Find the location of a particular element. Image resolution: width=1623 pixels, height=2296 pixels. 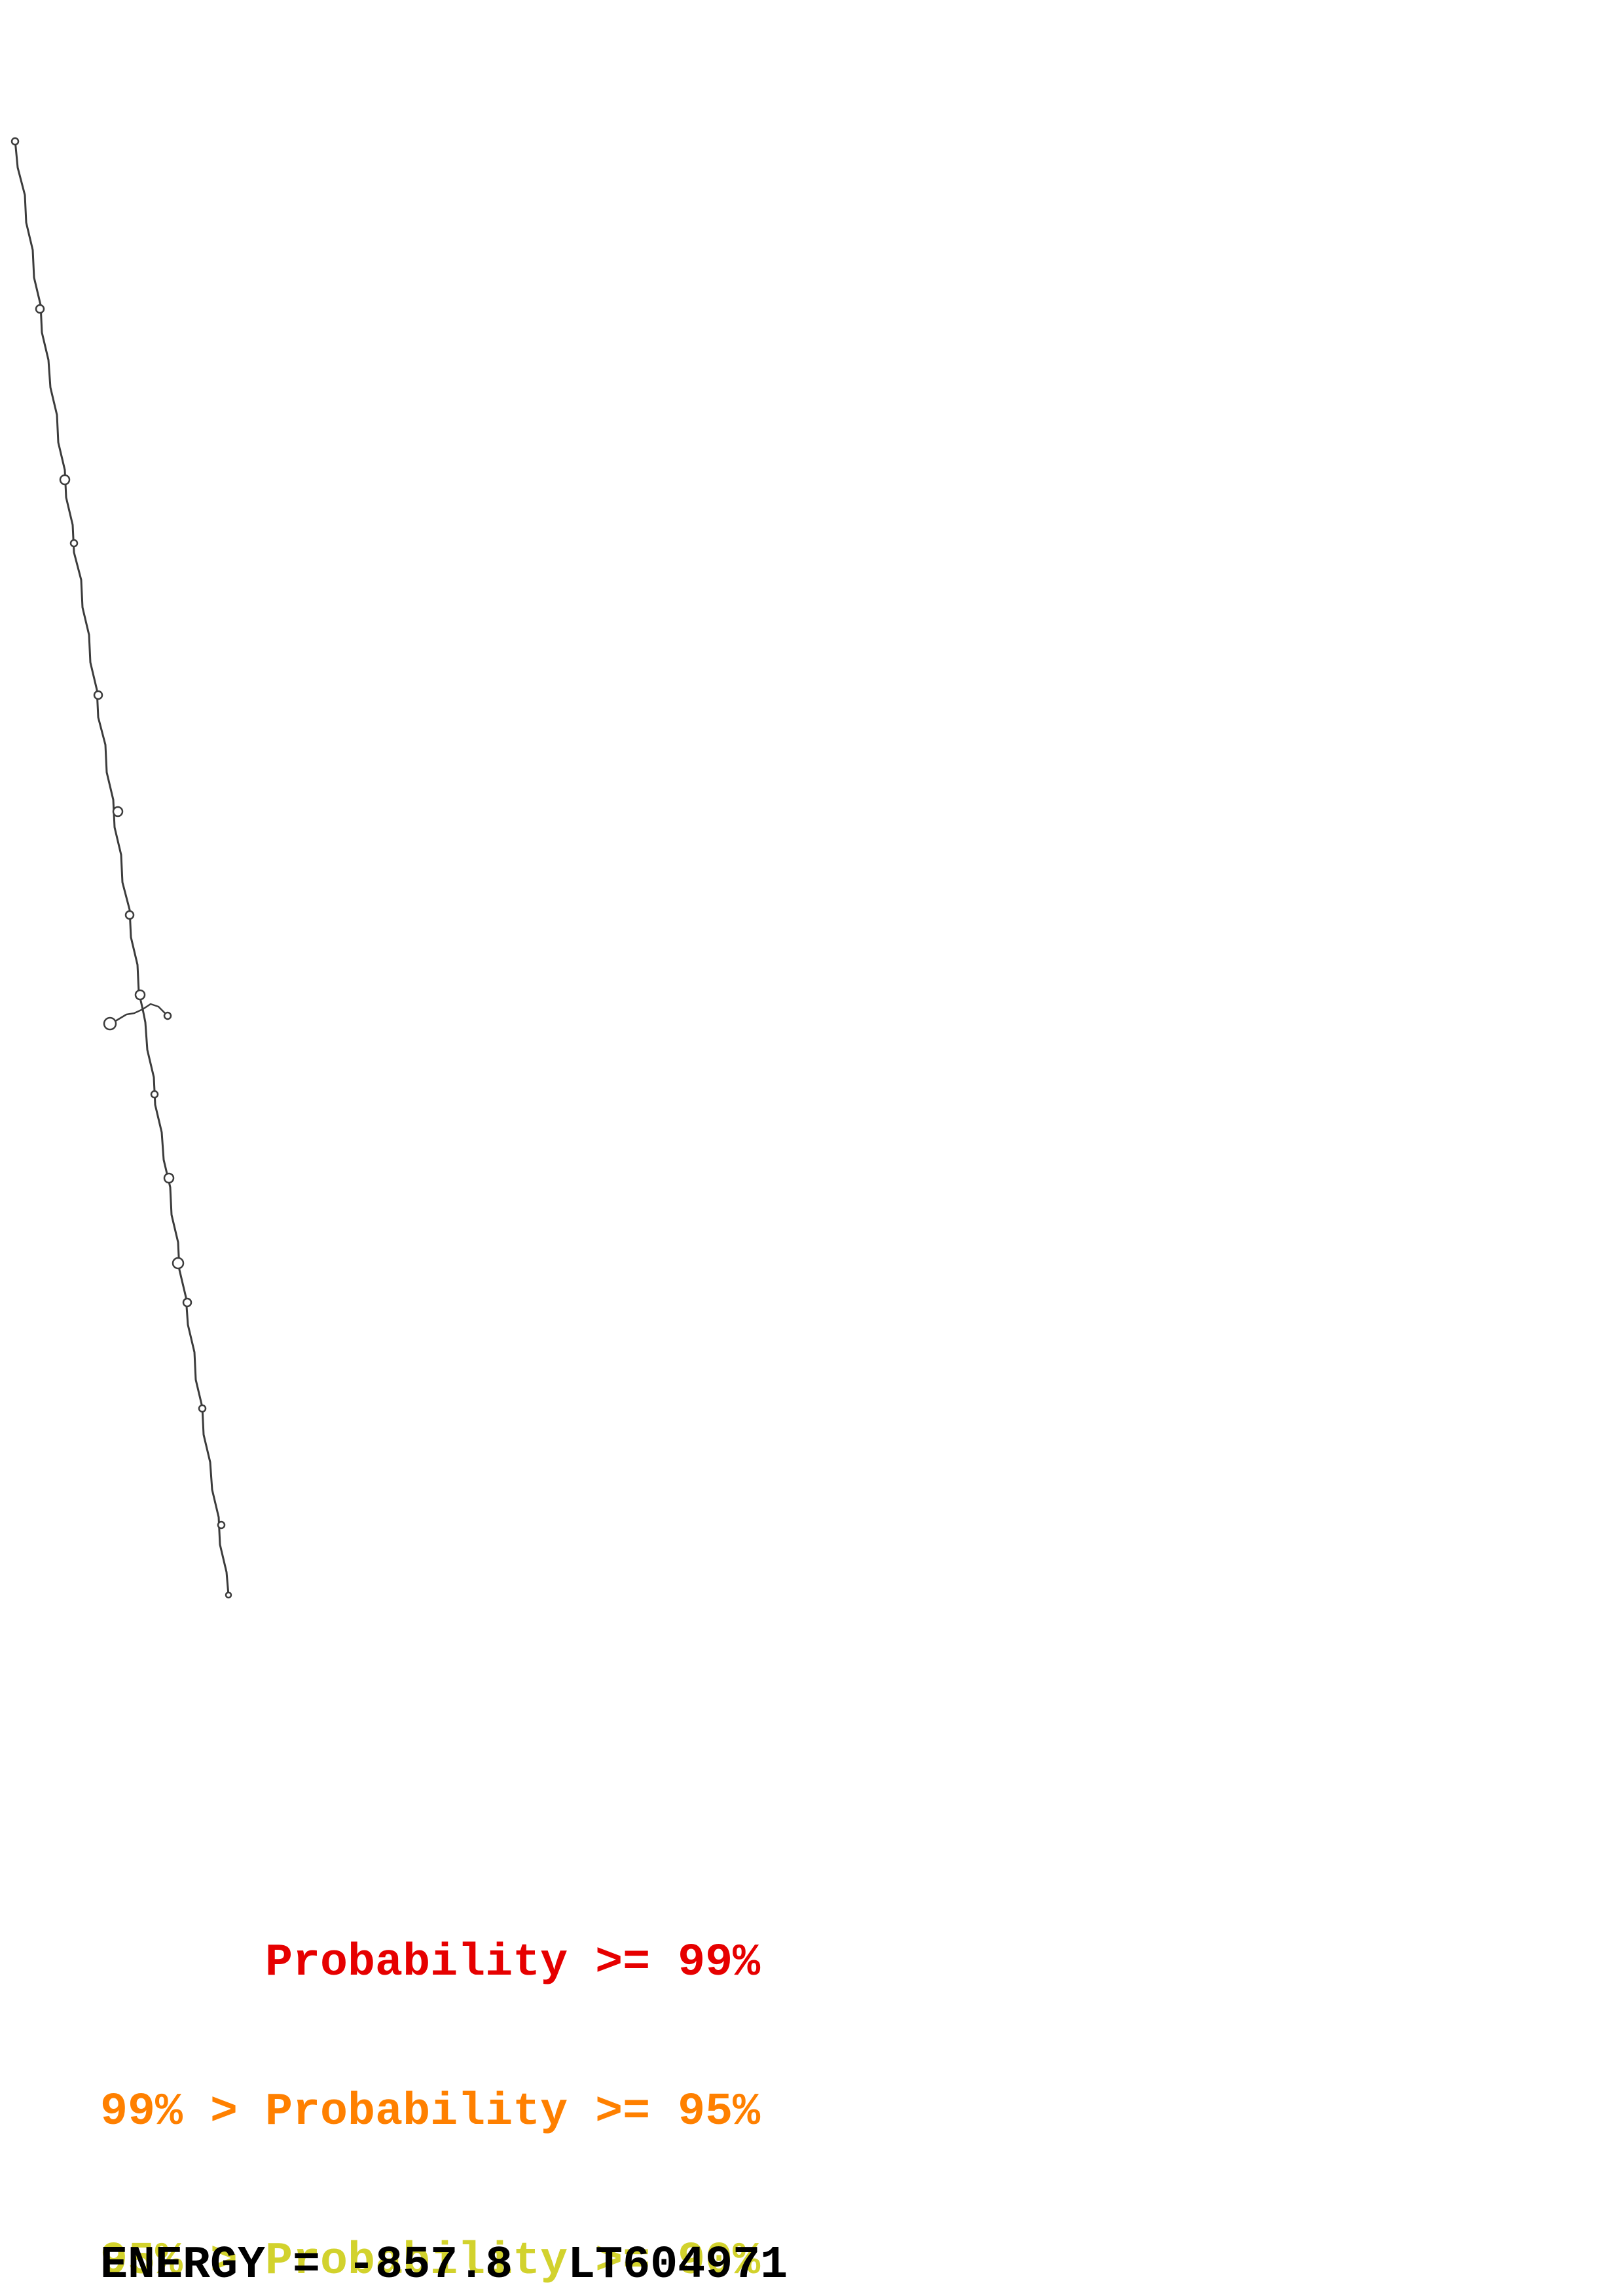

rna-branch-left-path is located at coordinates (128, 1016).